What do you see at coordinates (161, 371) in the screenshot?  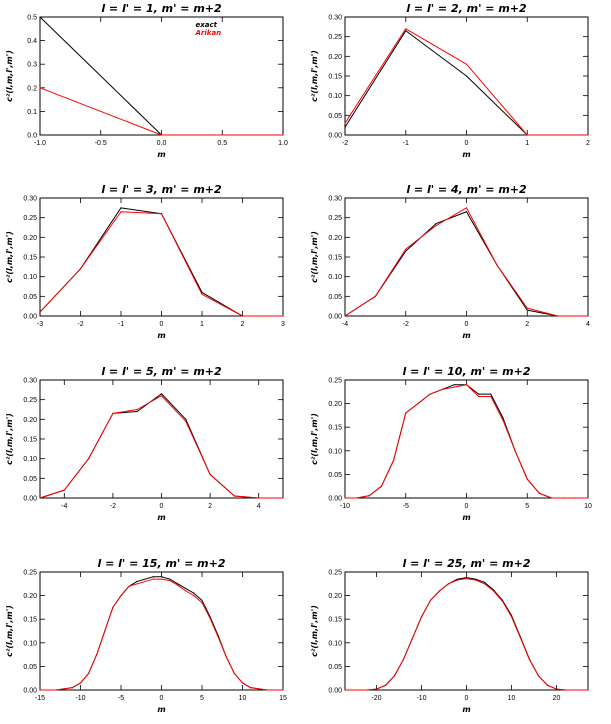 I see `chart-title: l = l' = 5, m' = m+2` at bounding box center [161, 371].